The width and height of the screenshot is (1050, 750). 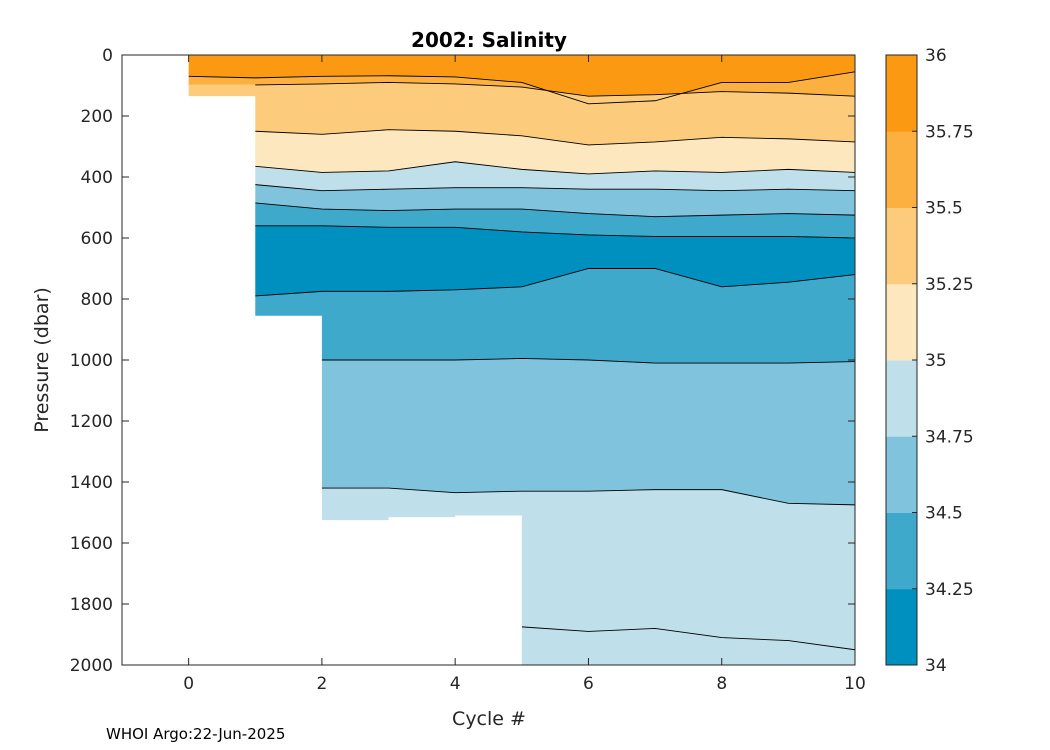 What do you see at coordinates (944, 209) in the screenshot?
I see `colorbar-tick-label: 35.5` at bounding box center [944, 209].